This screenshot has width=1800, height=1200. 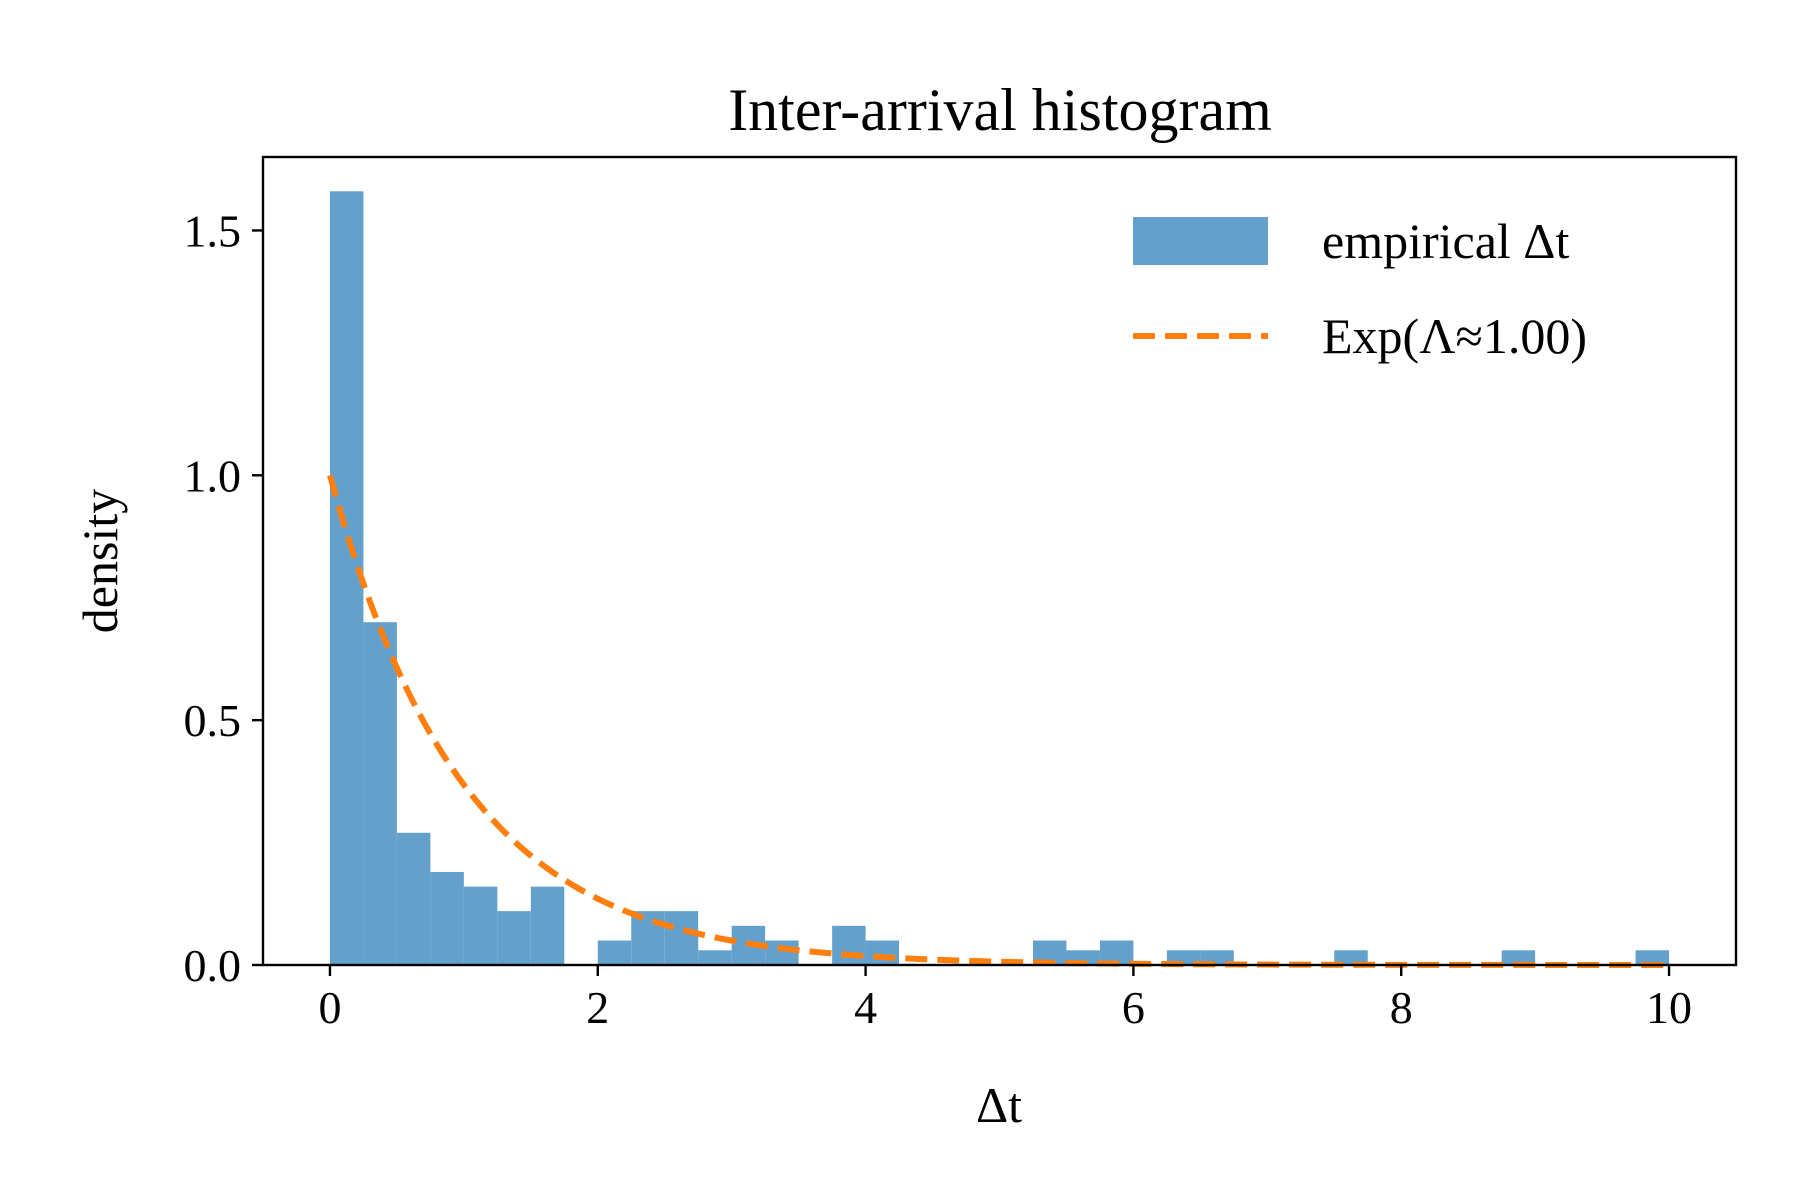 I want to click on chart-title: Inter-arrival histogram, so click(x=1000, y=110).